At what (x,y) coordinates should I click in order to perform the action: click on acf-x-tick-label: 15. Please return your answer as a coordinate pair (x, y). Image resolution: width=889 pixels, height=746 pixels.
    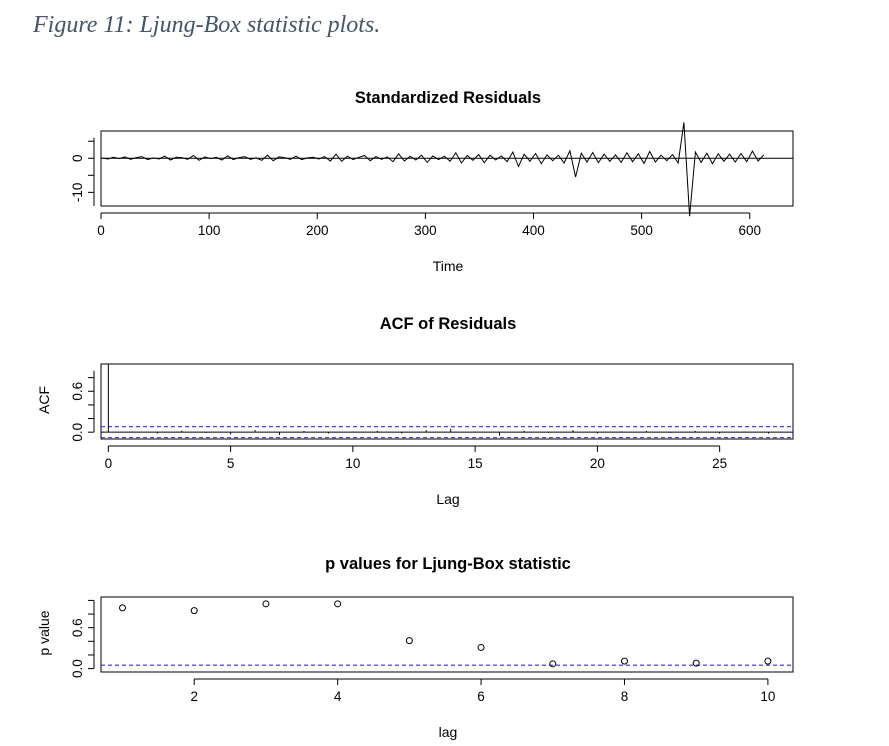
    Looking at the image, I should click on (475, 463).